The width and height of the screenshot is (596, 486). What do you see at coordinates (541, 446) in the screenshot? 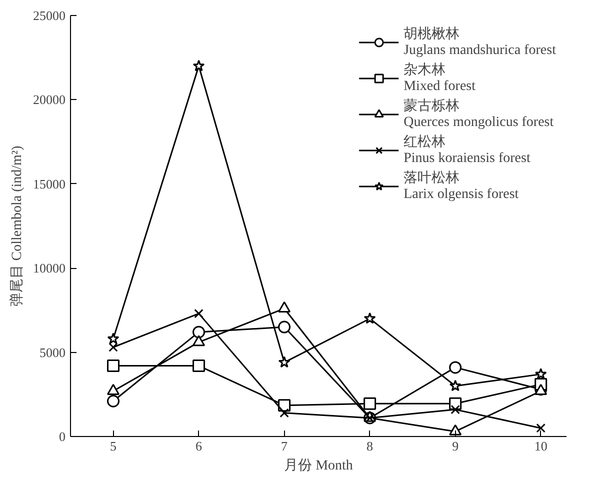
I see `x-tick-label: 10` at bounding box center [541, 446].